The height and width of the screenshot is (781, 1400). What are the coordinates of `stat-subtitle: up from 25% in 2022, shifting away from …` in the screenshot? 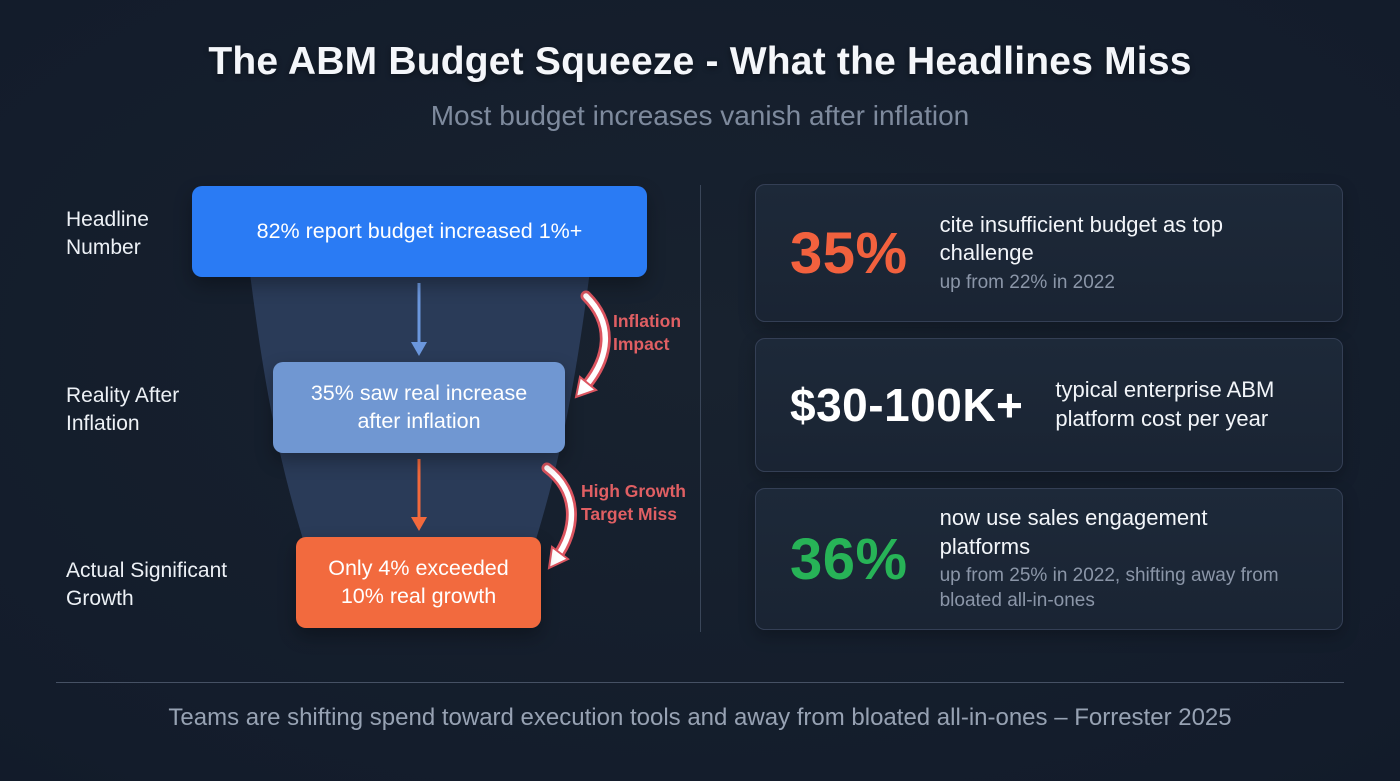 It's located at (1109, 588).